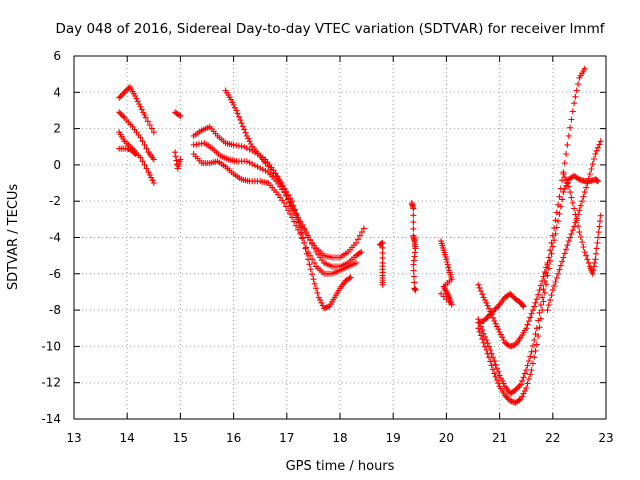 The width and height of the screenshot is (640, 480). Describe the element at coordinates (340, 466) in the screenshot. I see `x-axis-label: GPS time / hours` at that location.